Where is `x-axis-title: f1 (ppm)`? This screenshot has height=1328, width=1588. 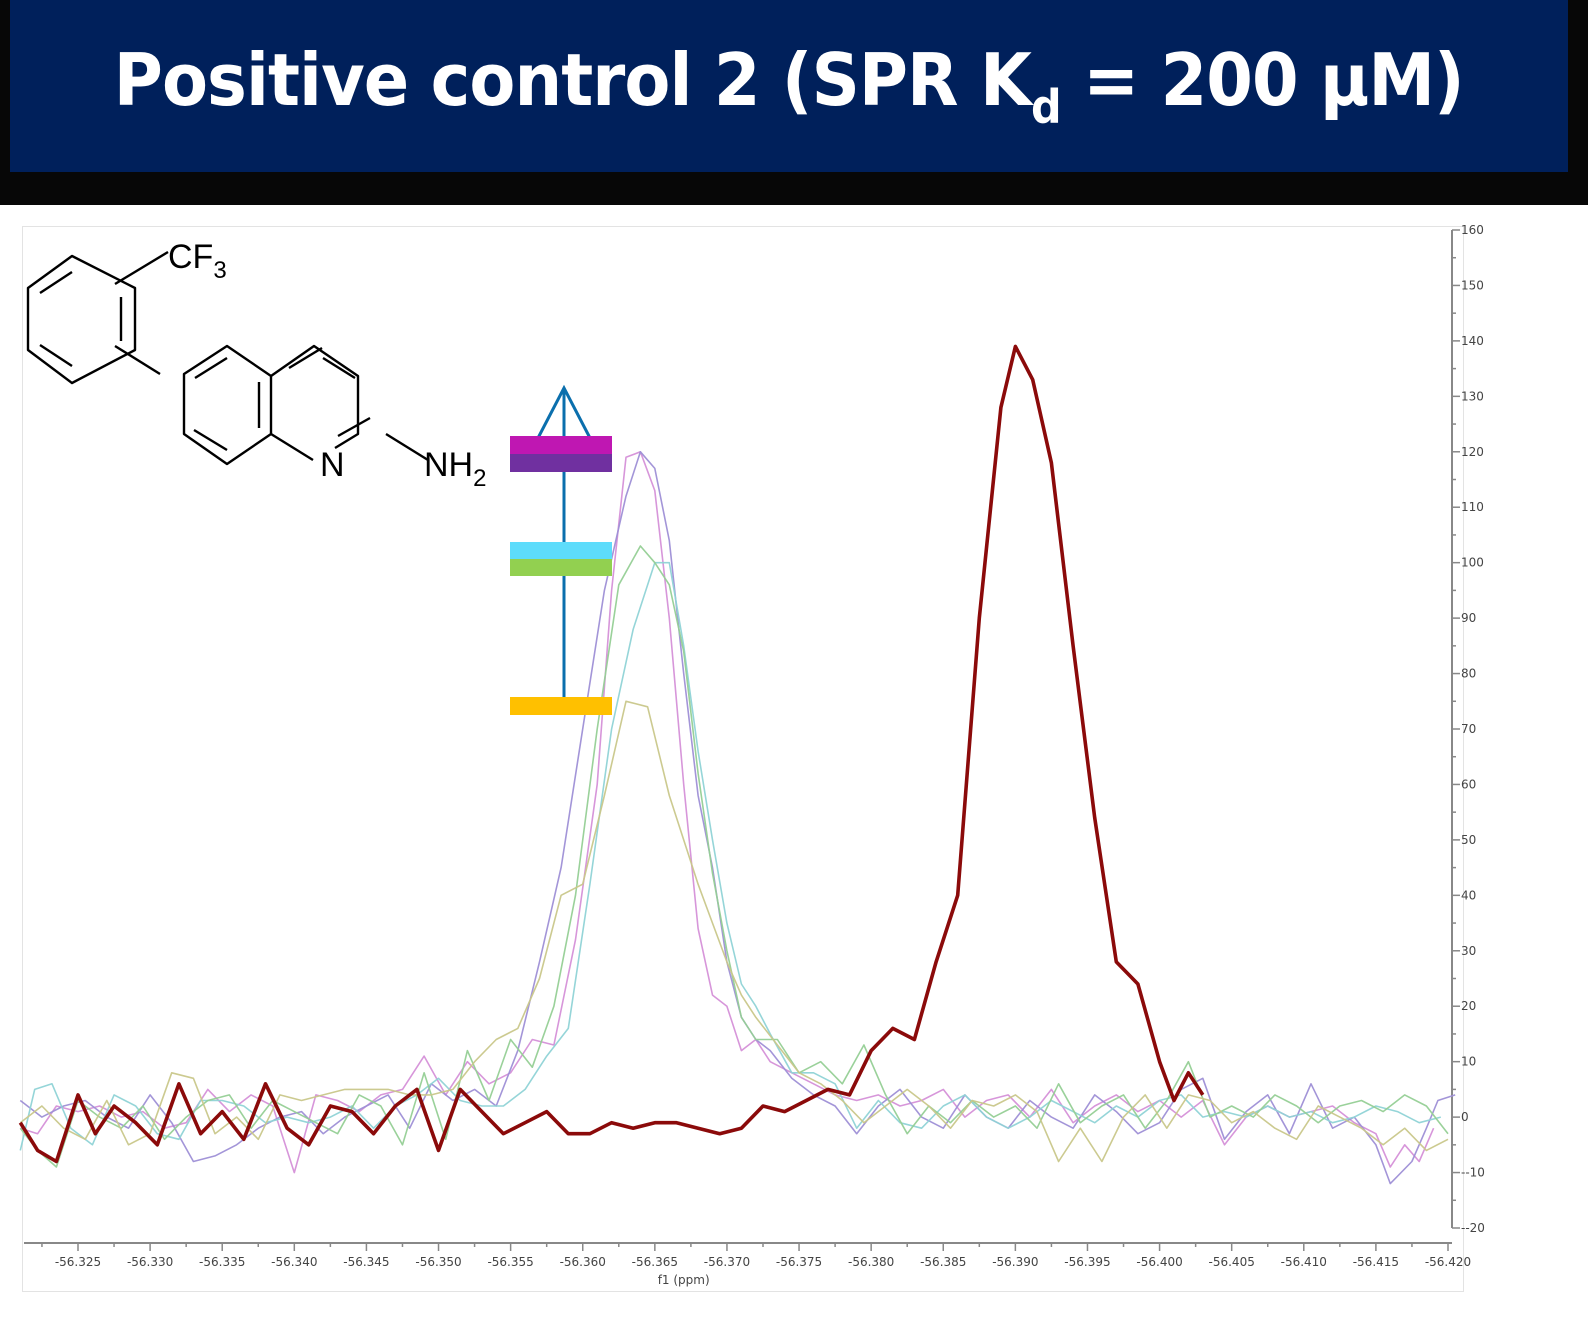
x-axis-title: f1 (ppm) is located at coordinates (684, 1280).